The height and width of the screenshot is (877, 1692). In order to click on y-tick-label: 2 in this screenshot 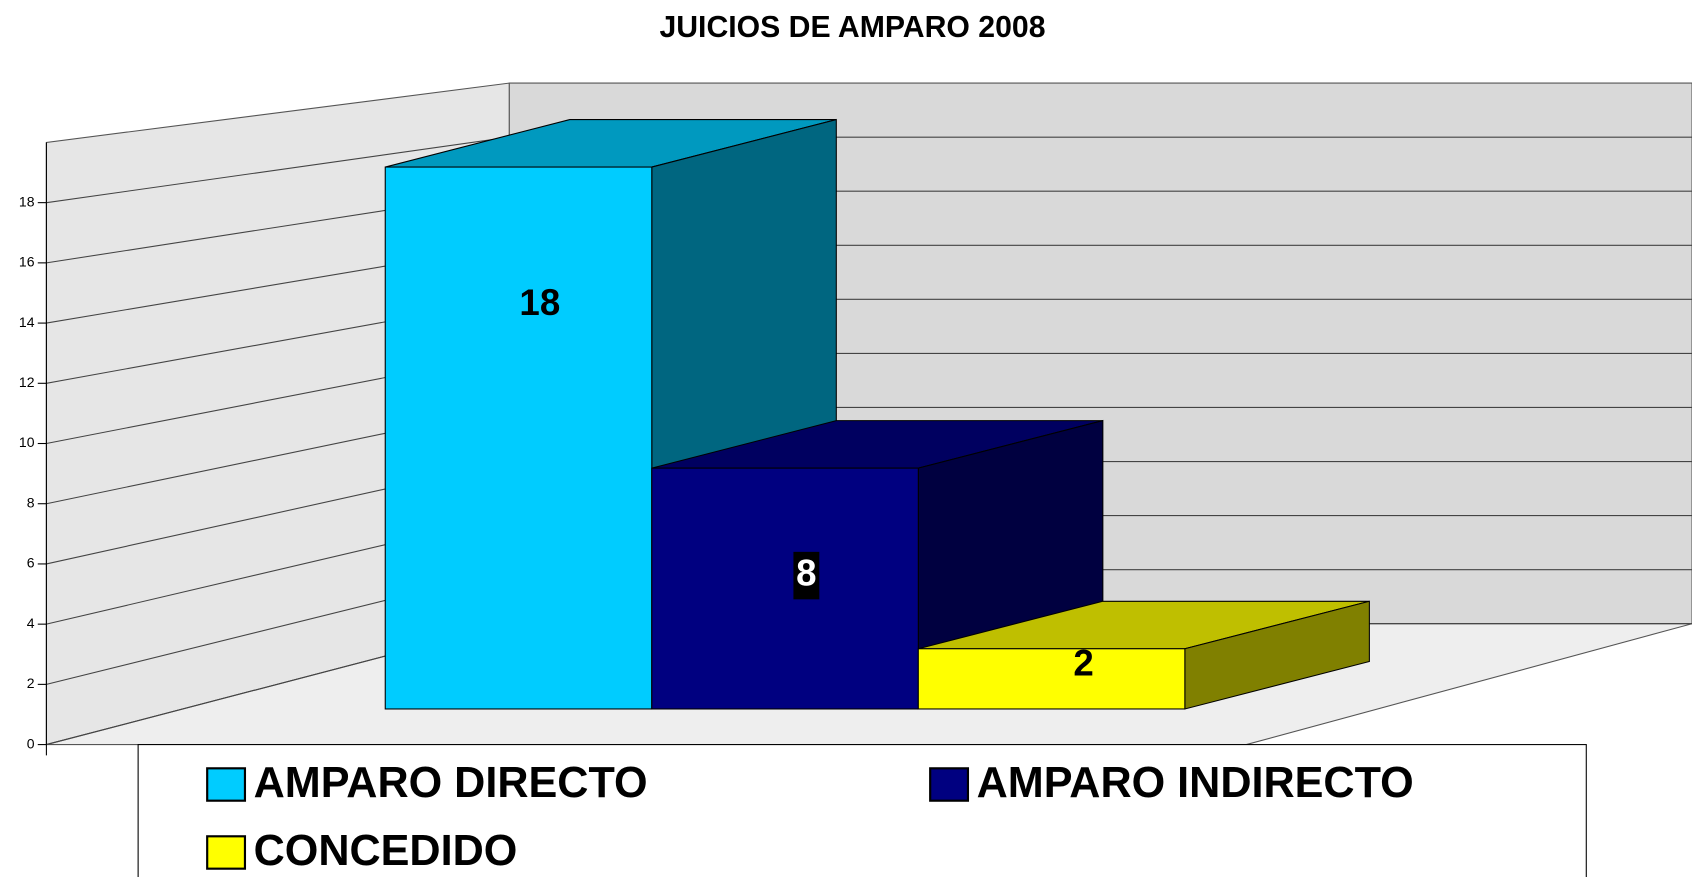, I will do `click(31, 683)`.